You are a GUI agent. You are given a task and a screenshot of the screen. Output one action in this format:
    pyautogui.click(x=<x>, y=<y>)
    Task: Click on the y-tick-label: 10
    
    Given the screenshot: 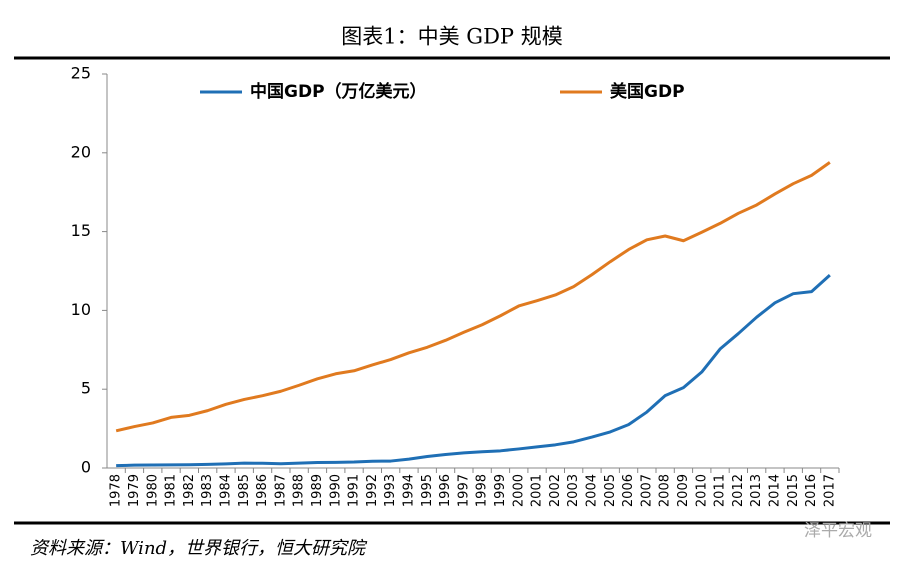 What is the action you would take?
    pyautogui.click(x=81, y=309)
    